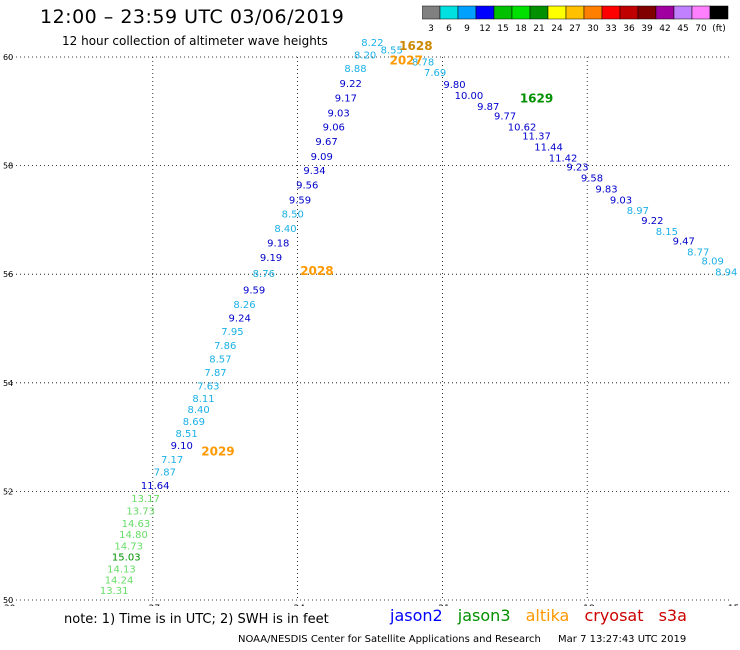 The image size is (740, 650). What do you see at coordinates (405, 61) in the screenshot?
I see `time-annotation: 2027` at bounding box center [405, 61].